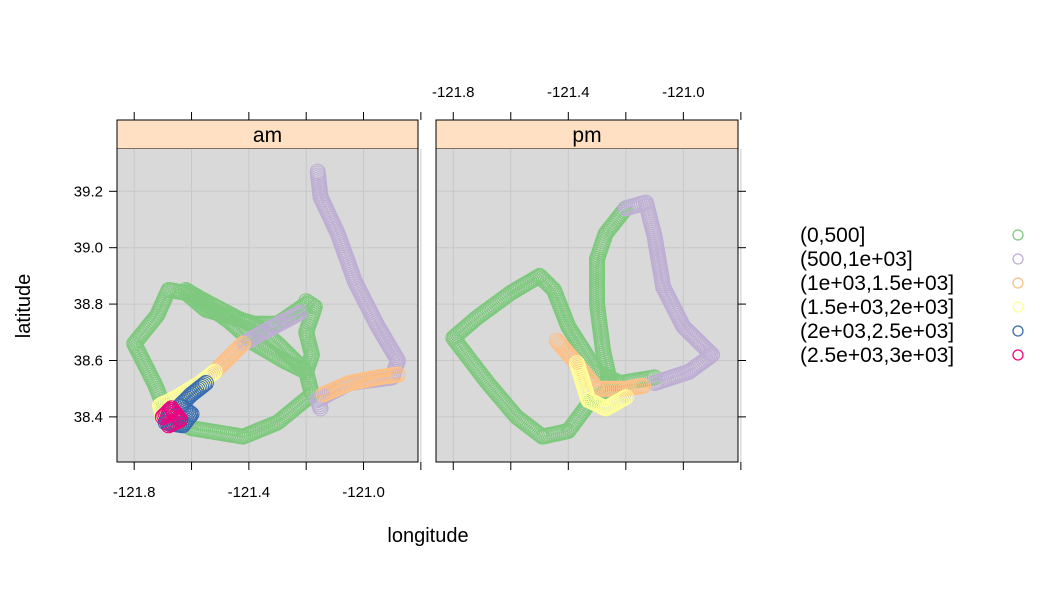 The width and height of the screenshot is (1050, 600). What do you see at coordinates (877, 307) in the screenshot?
I see `legend-label: (1.5e+03,2e+03]` at bounding box center [877, 307].